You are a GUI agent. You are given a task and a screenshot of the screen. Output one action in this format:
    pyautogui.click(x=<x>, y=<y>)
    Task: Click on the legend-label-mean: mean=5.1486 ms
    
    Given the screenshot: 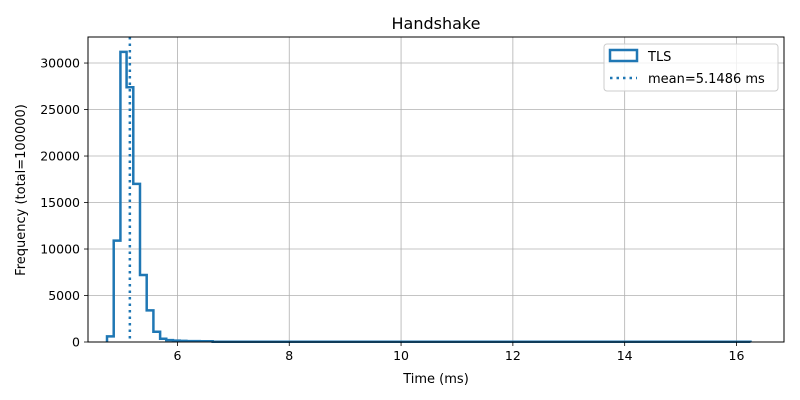 What is the action you would take?
    pyautogui.click(x=706, y=79)
    